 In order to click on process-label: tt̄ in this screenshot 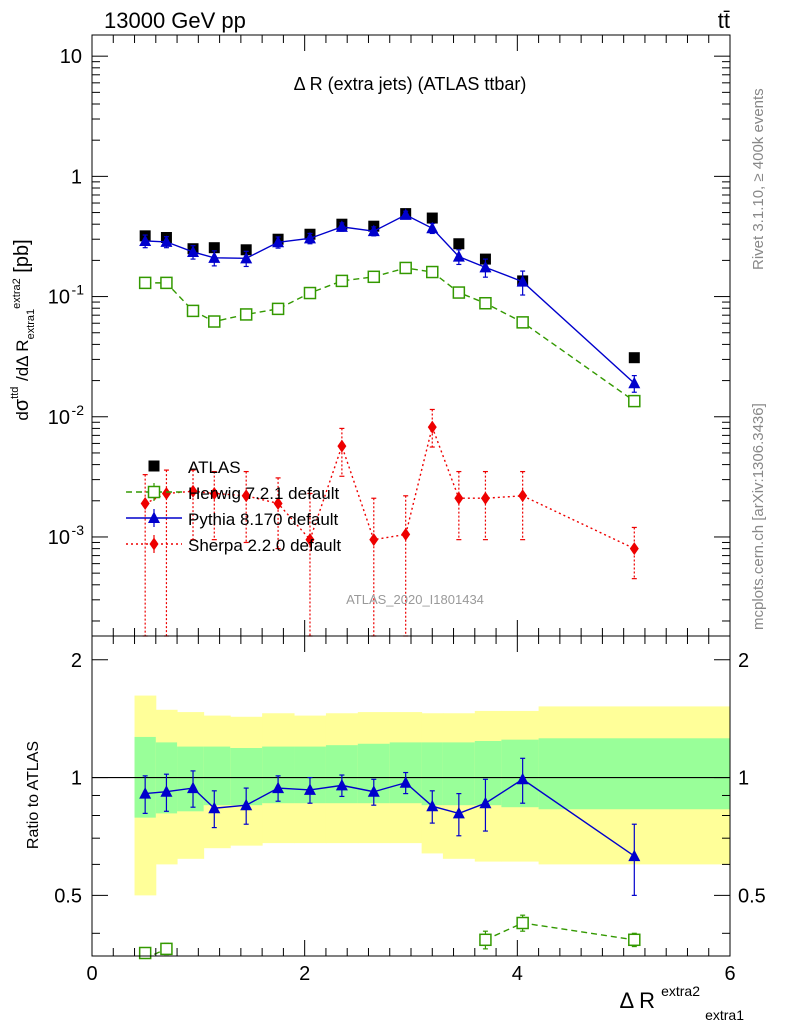, I will do `click(724, 20)`.